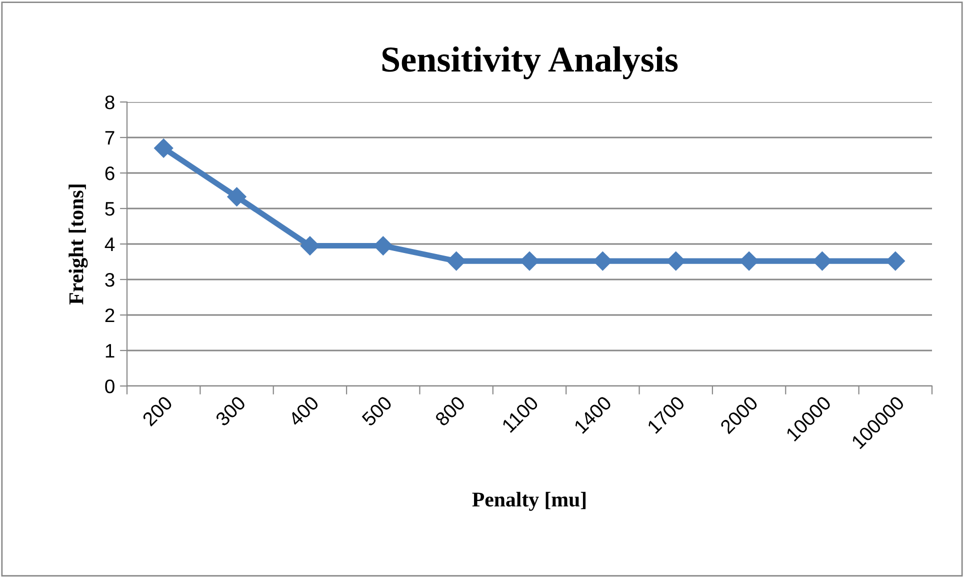  I want to click on y-tick-label: 1, so click(110, 351).